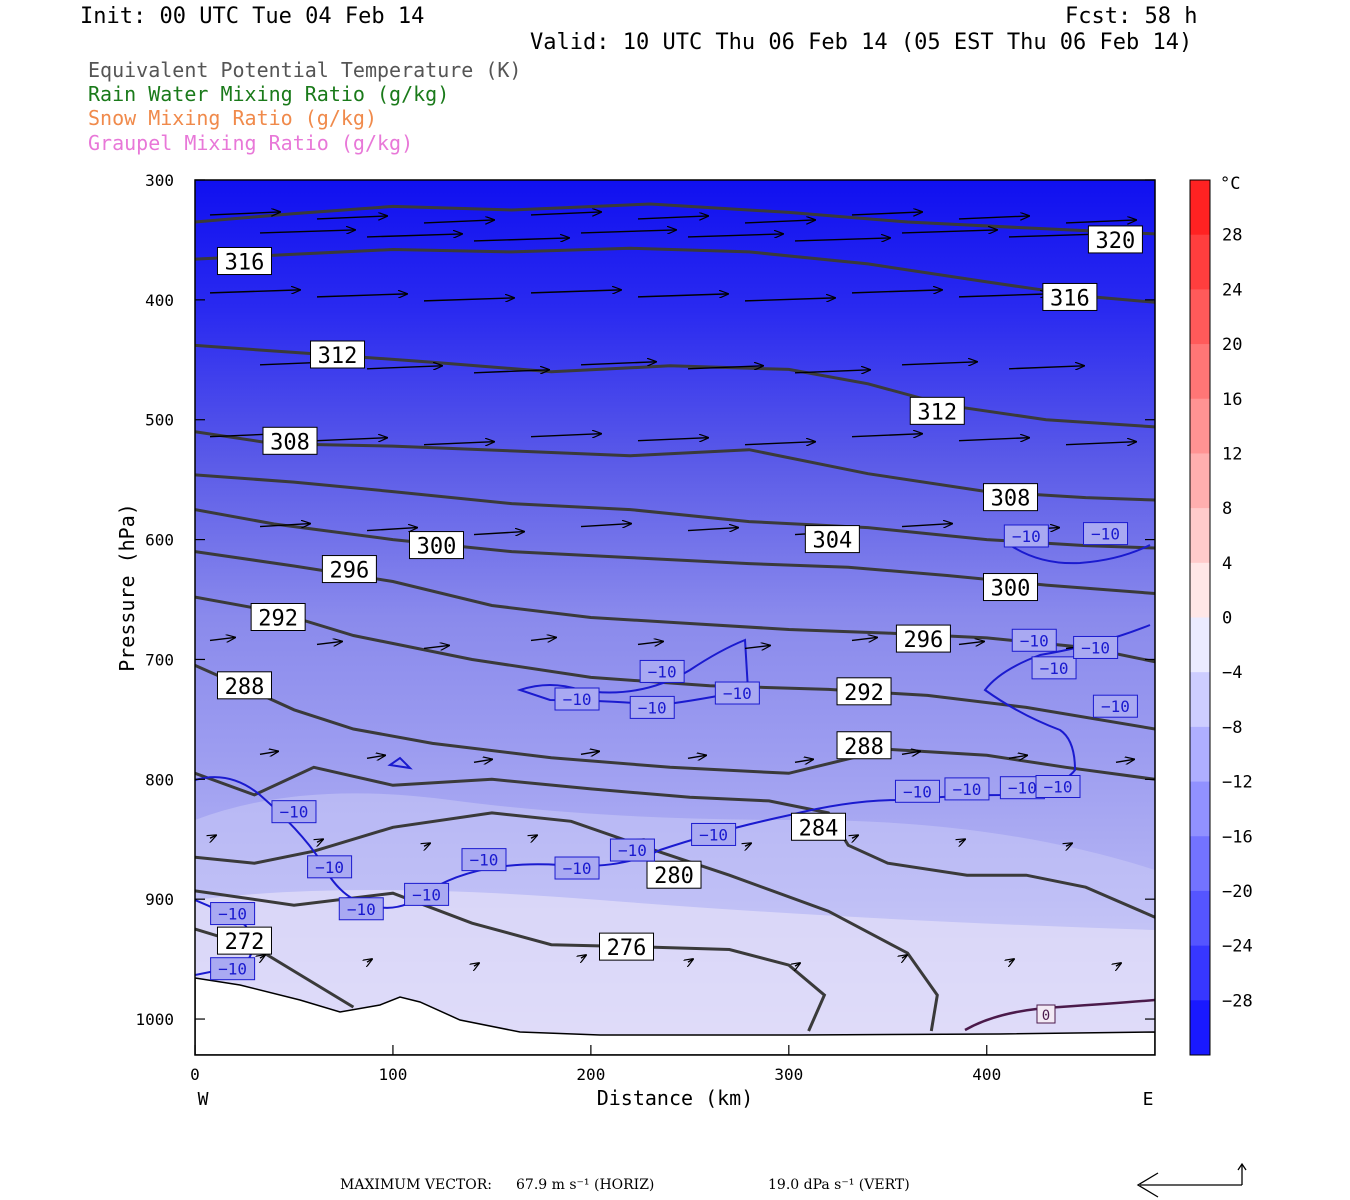  Describe the element at coordinates (1232, 728) in the screenshot. I see `colorbar-label: −8` at that location.